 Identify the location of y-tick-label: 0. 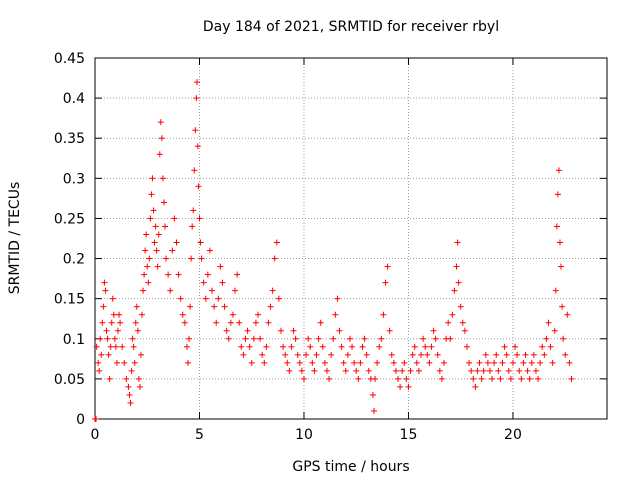
(80, 420).